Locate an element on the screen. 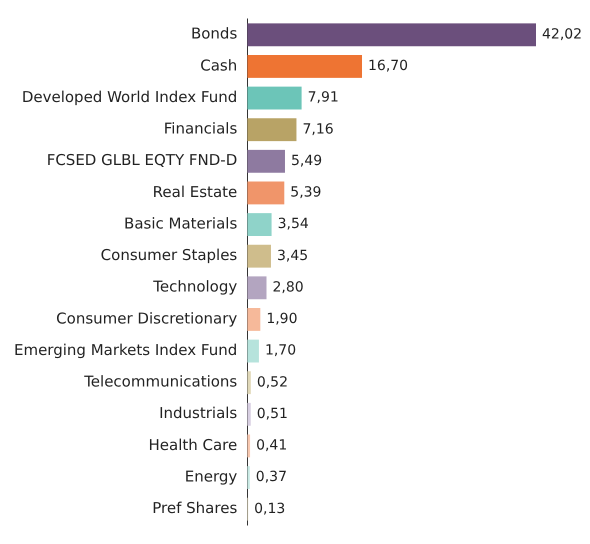  data-label: 5,39 is located at coordinates (306, 192).